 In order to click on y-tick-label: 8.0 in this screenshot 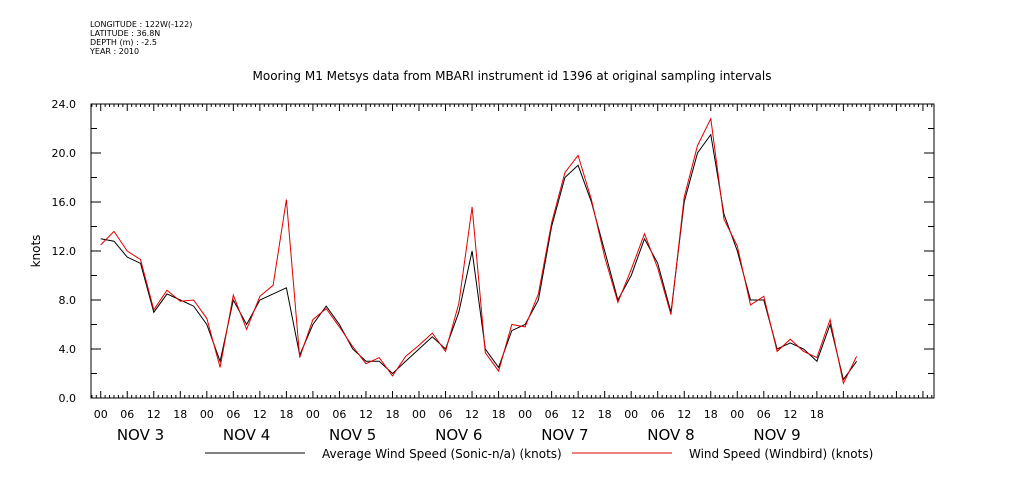, I will do `click(68, 300)`.